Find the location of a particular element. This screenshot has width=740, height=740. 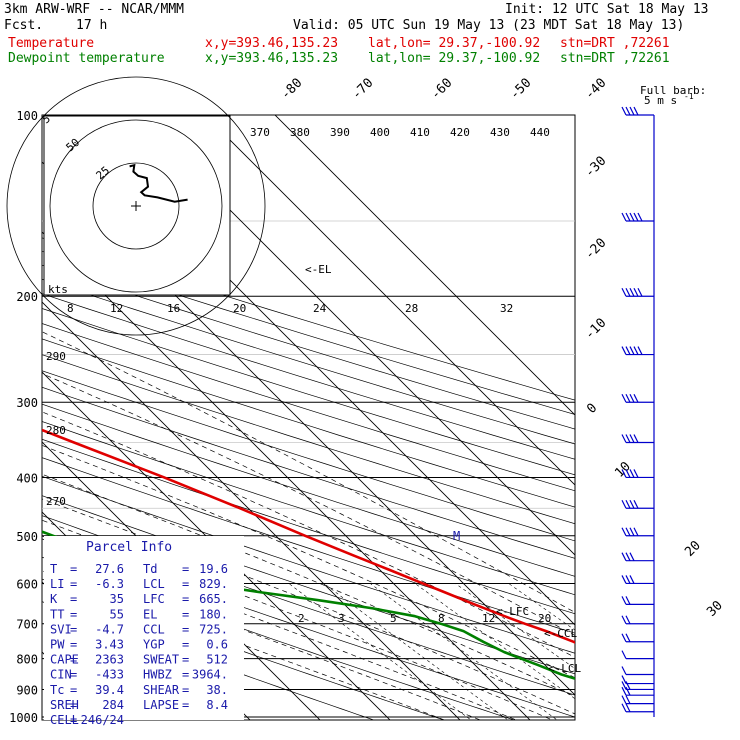

parcel-info-cell: 180. is located at coordinates (213, 614).